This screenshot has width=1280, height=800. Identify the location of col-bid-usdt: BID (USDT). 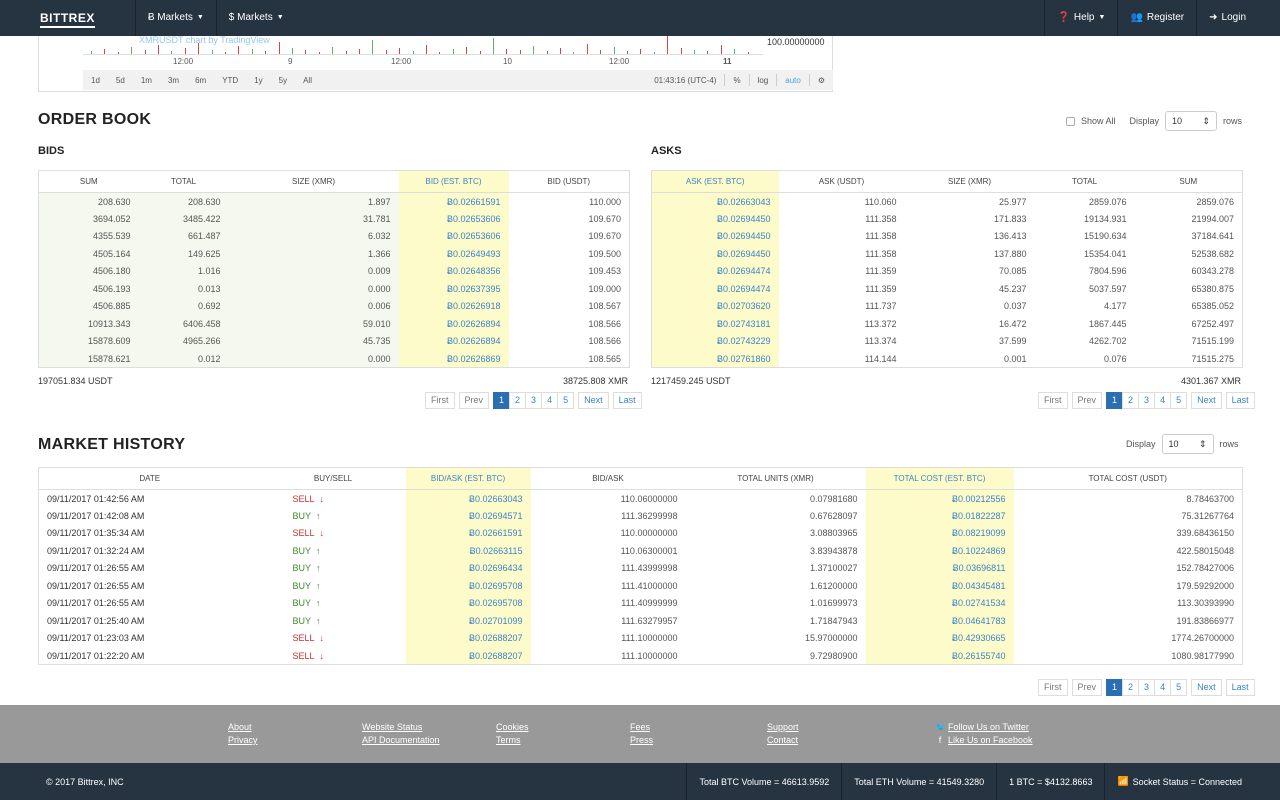
(569, 181).